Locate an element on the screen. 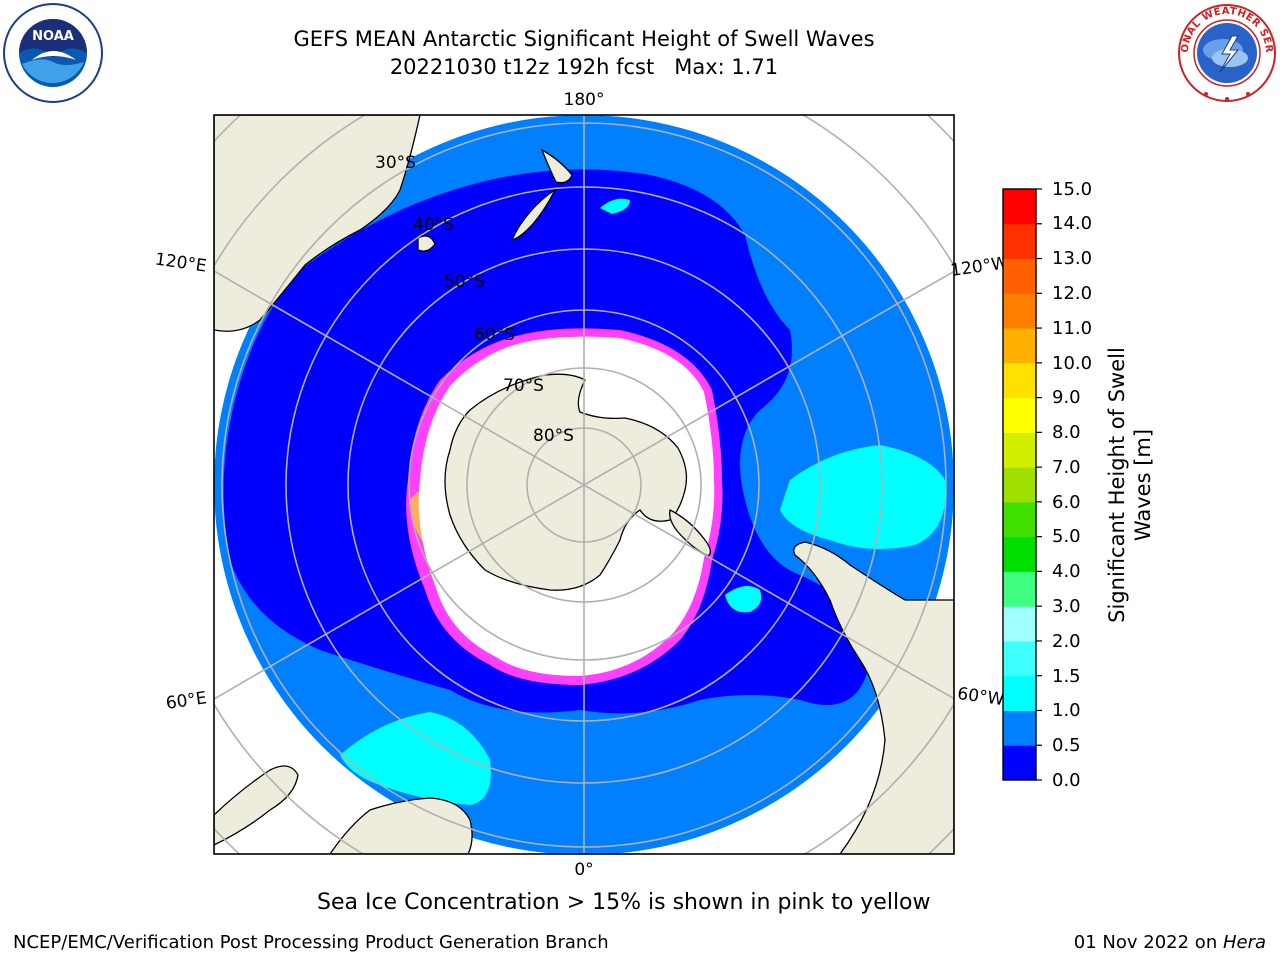 The width and height of the screenshot is (1280, 960). meridian-60w is located at coordinates (744, 577).